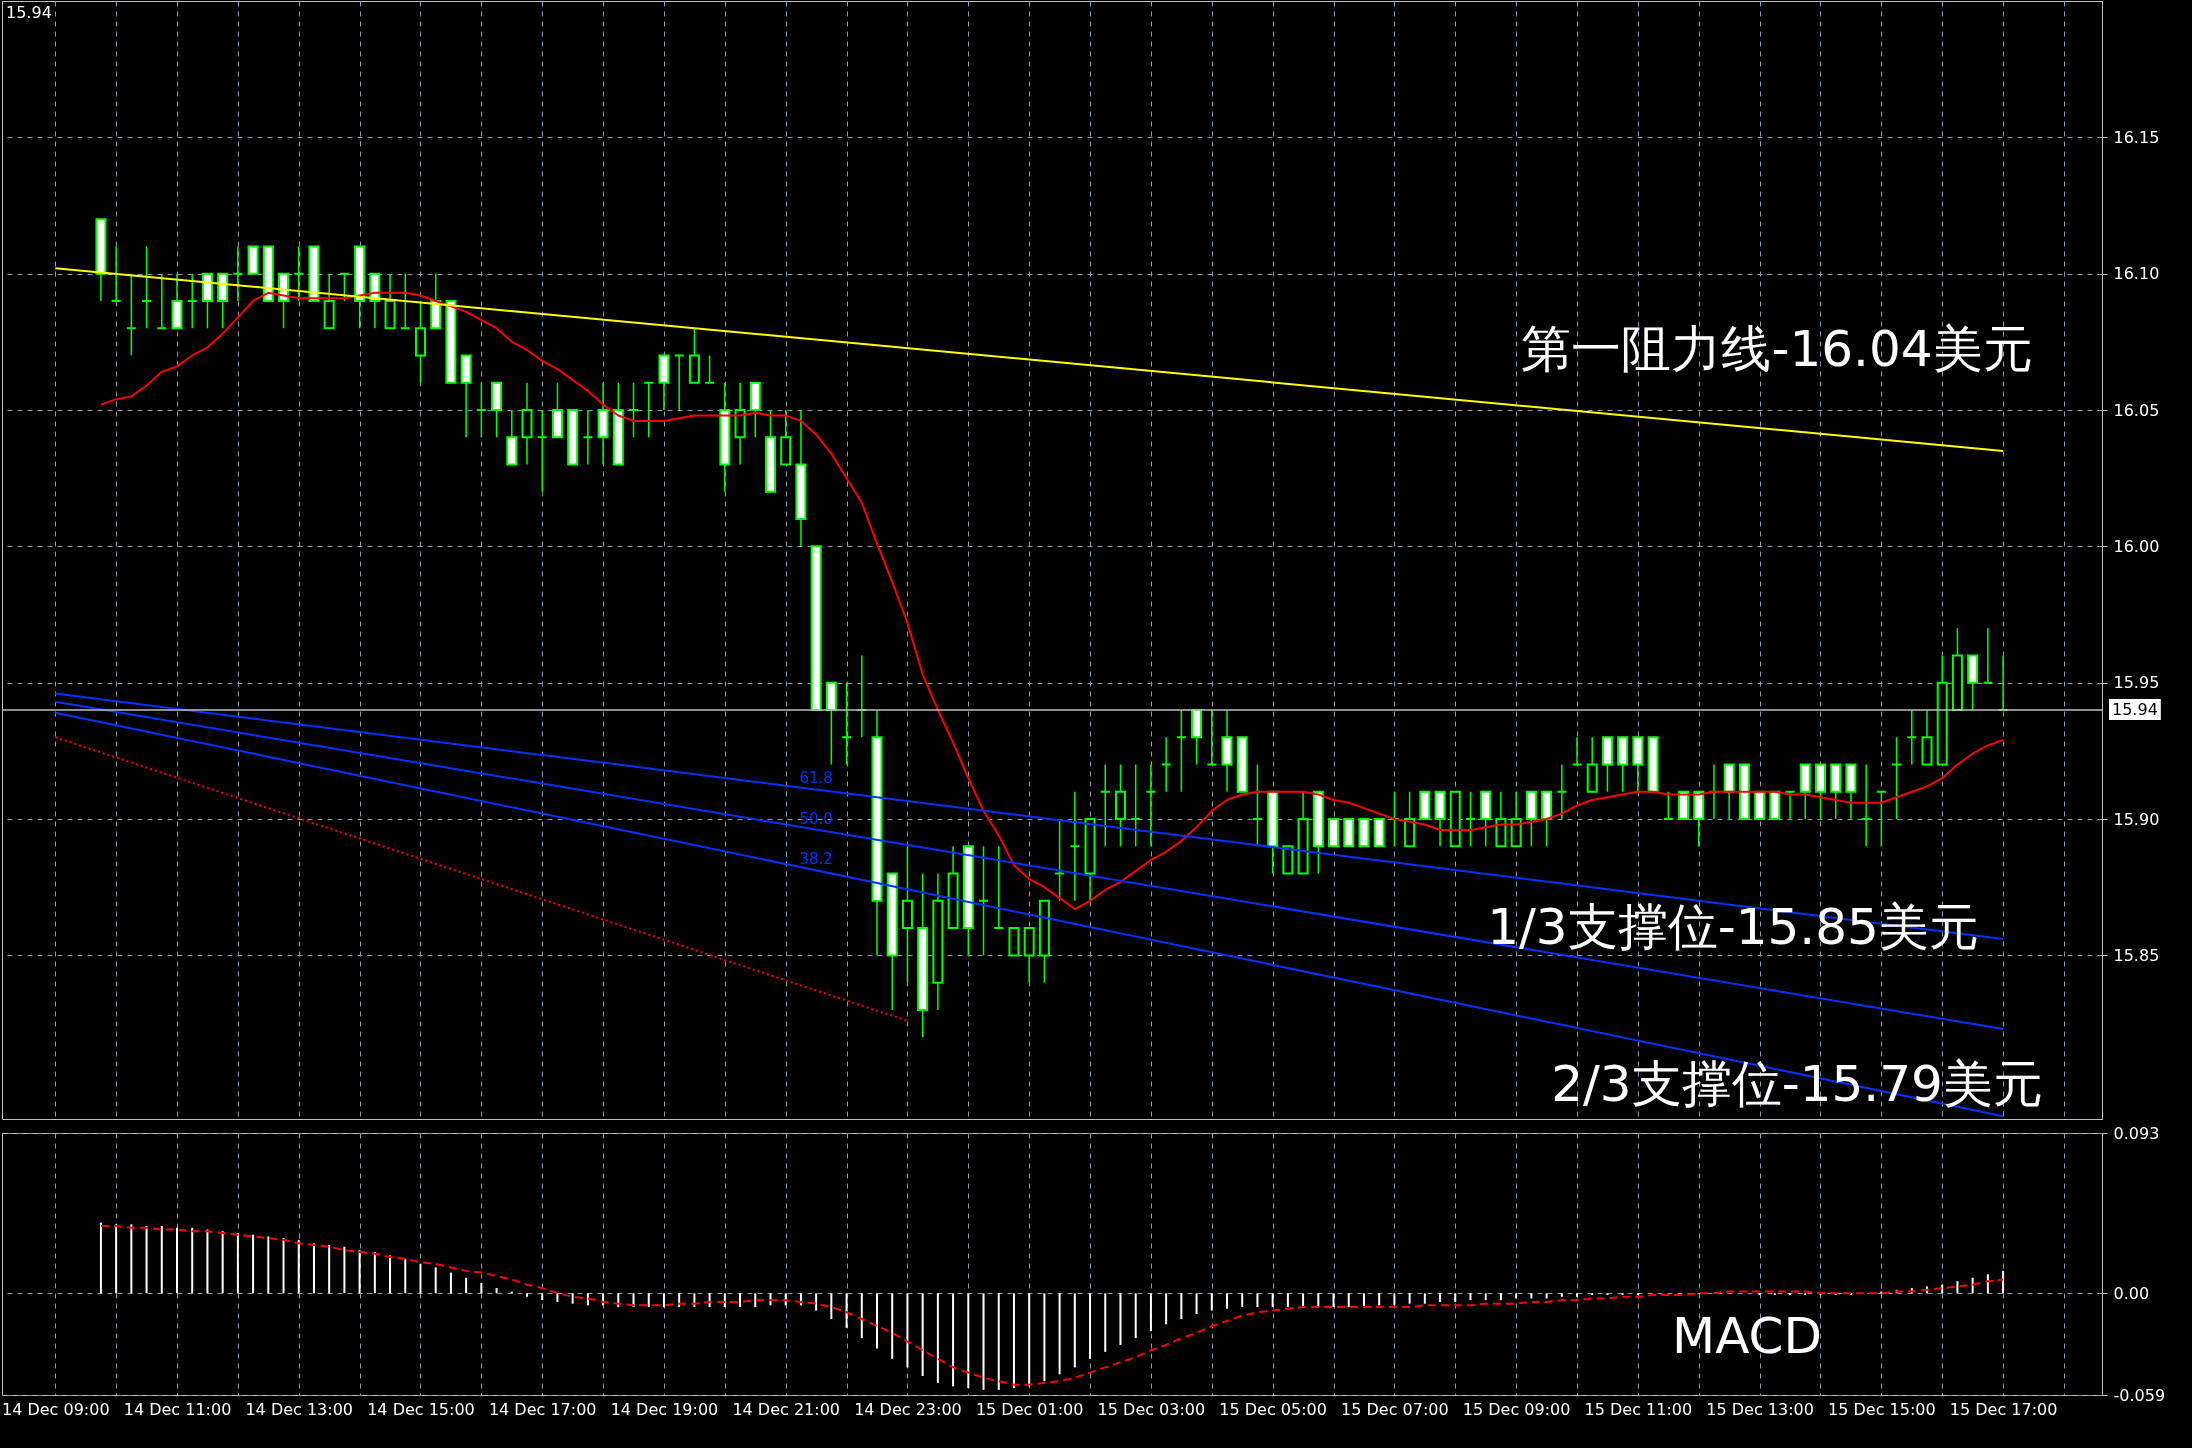 The image size is (2192, 1448). What do you see at coordinates (1516, 1409) in the screenshot?
I see `x-tick-label: 15 Dec 09:00` at bounding box center [1516, 1409].